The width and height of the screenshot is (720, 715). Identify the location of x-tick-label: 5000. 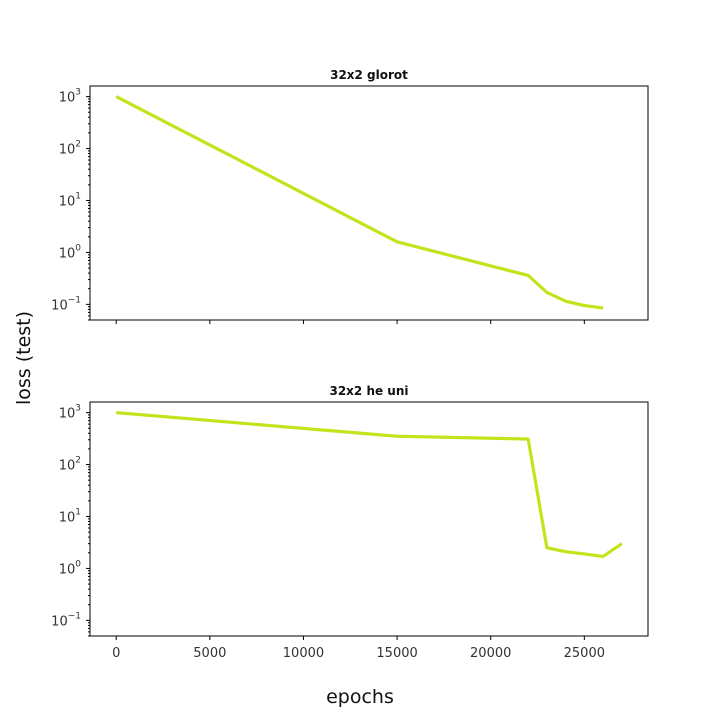
(209, 653).